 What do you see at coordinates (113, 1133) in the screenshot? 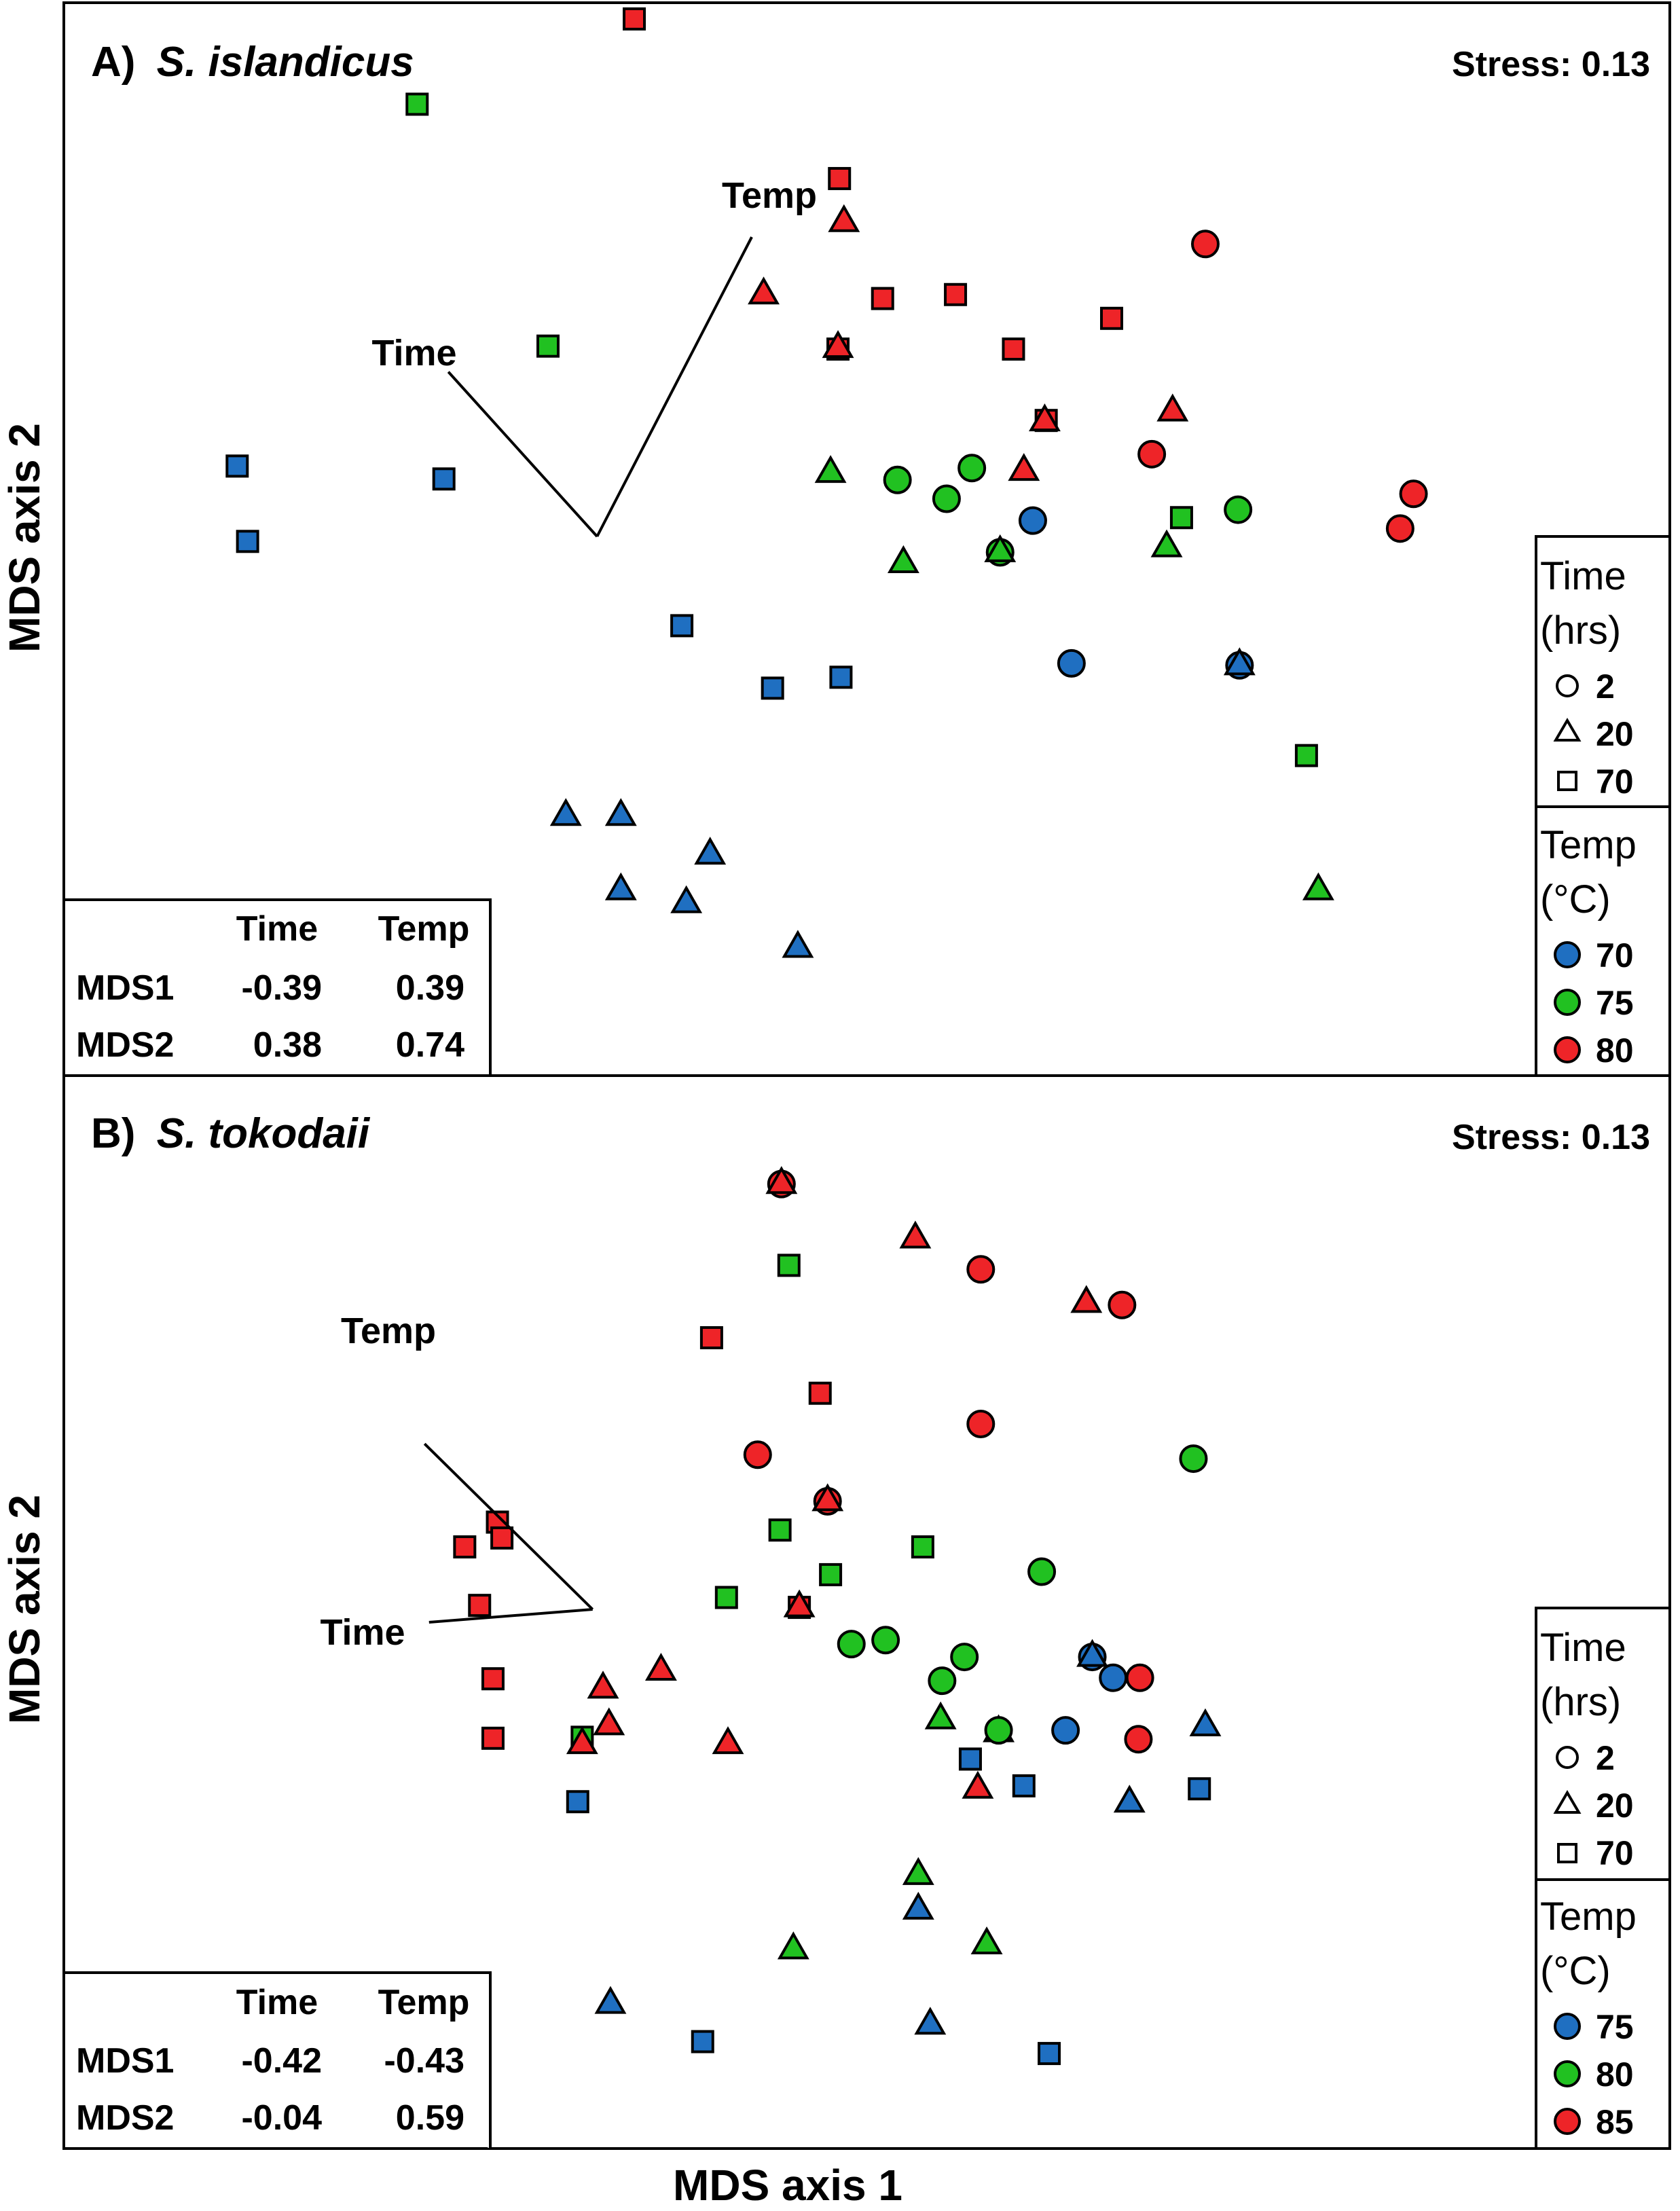
I see `panel-b-letter: B)` at bounding box center [113, 1133].